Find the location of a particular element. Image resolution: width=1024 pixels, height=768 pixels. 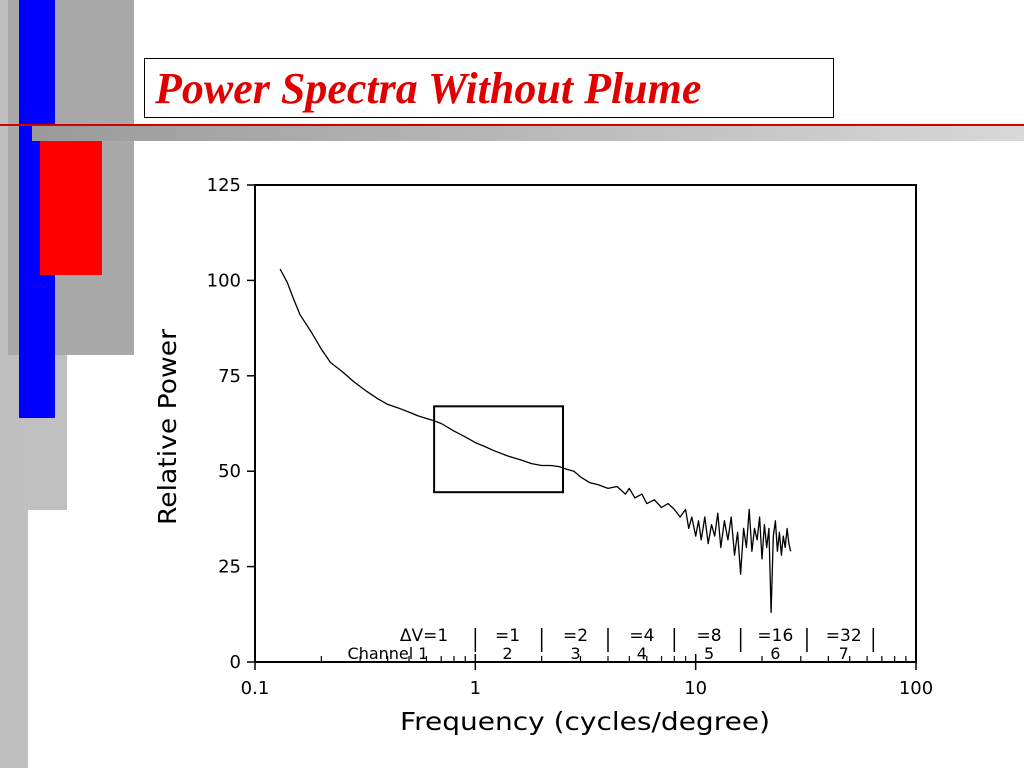

band-dv-label: =2 is located at coordinates (575, 636).